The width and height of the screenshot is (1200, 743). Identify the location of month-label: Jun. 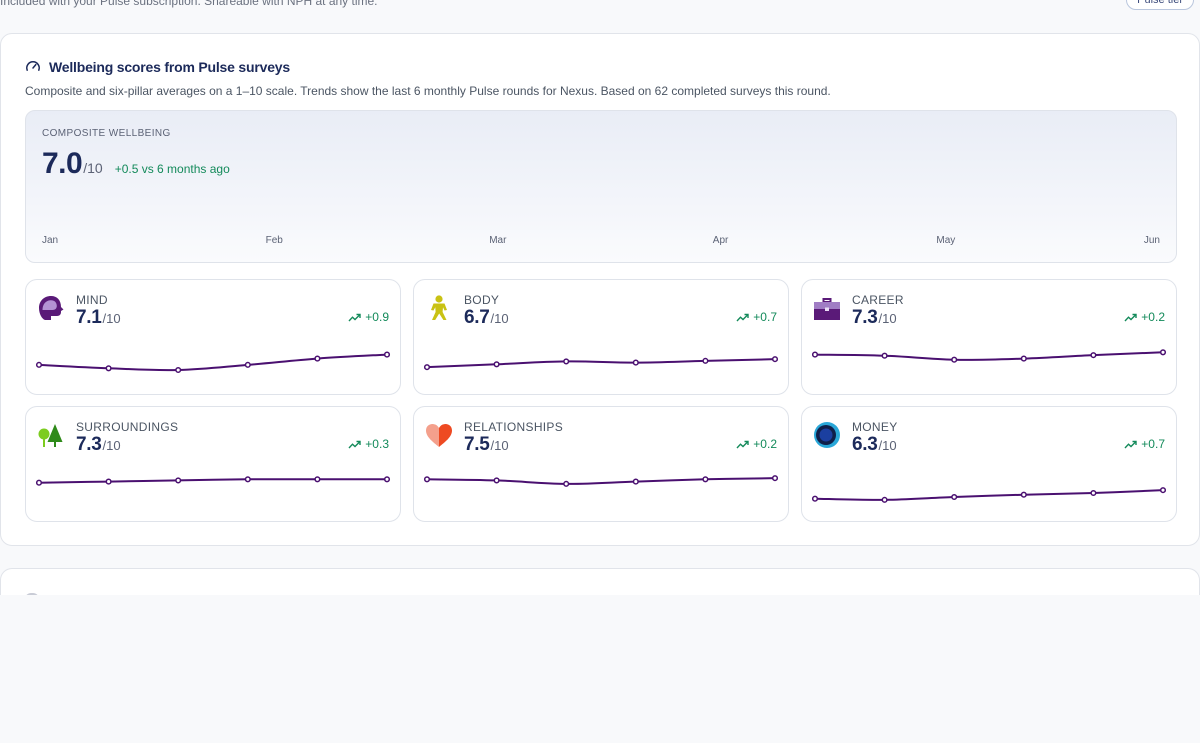
(1151, 240).